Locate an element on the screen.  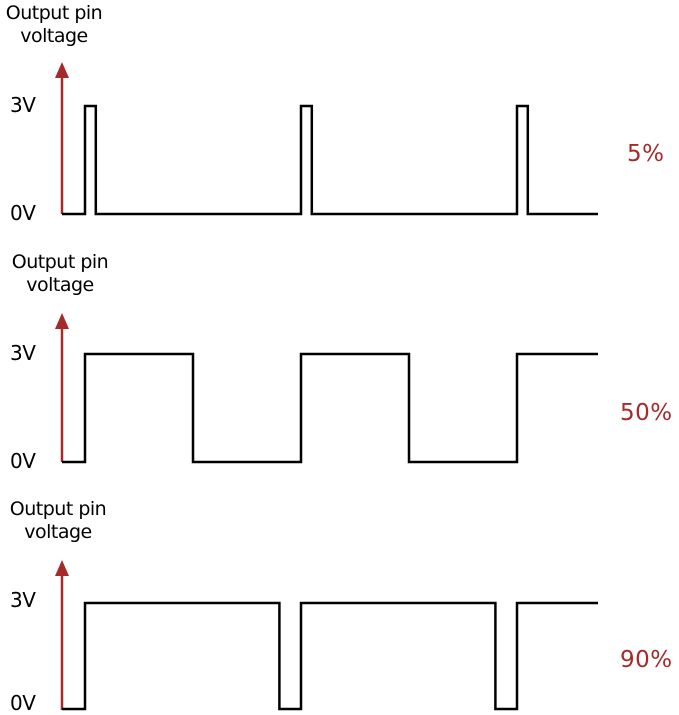
duty-cycle-label: 50% is located at coordinates (646, 413).